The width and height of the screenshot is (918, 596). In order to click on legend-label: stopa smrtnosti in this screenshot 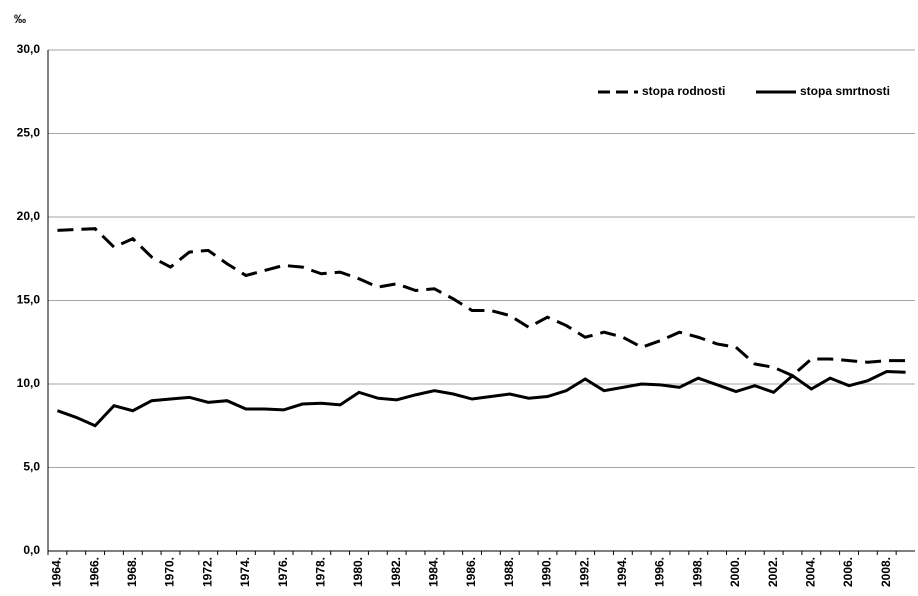, I will do `click(845, 91)`.